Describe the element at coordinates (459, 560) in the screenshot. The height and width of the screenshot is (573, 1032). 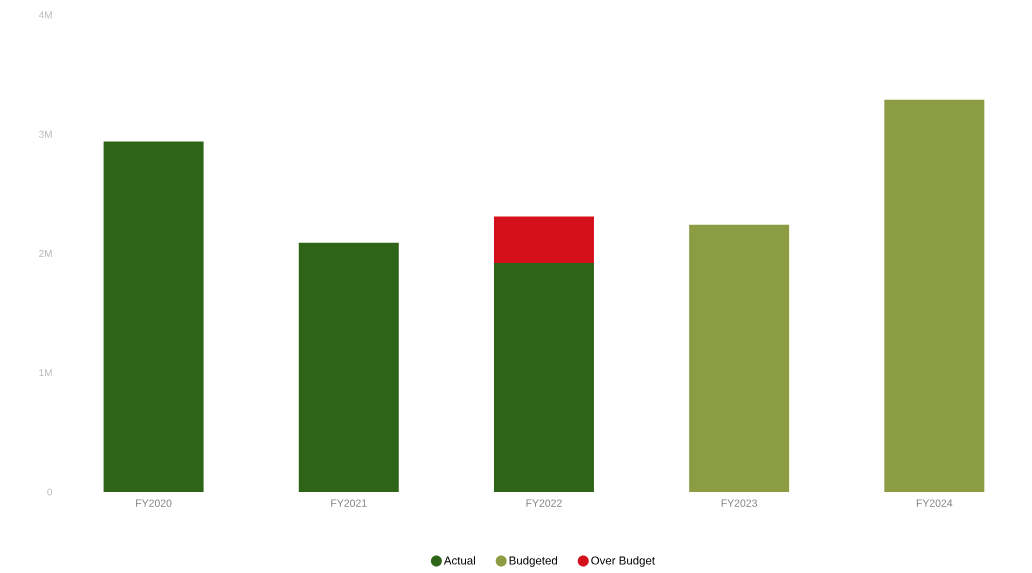
I see `legend-label: Actual` at that location.